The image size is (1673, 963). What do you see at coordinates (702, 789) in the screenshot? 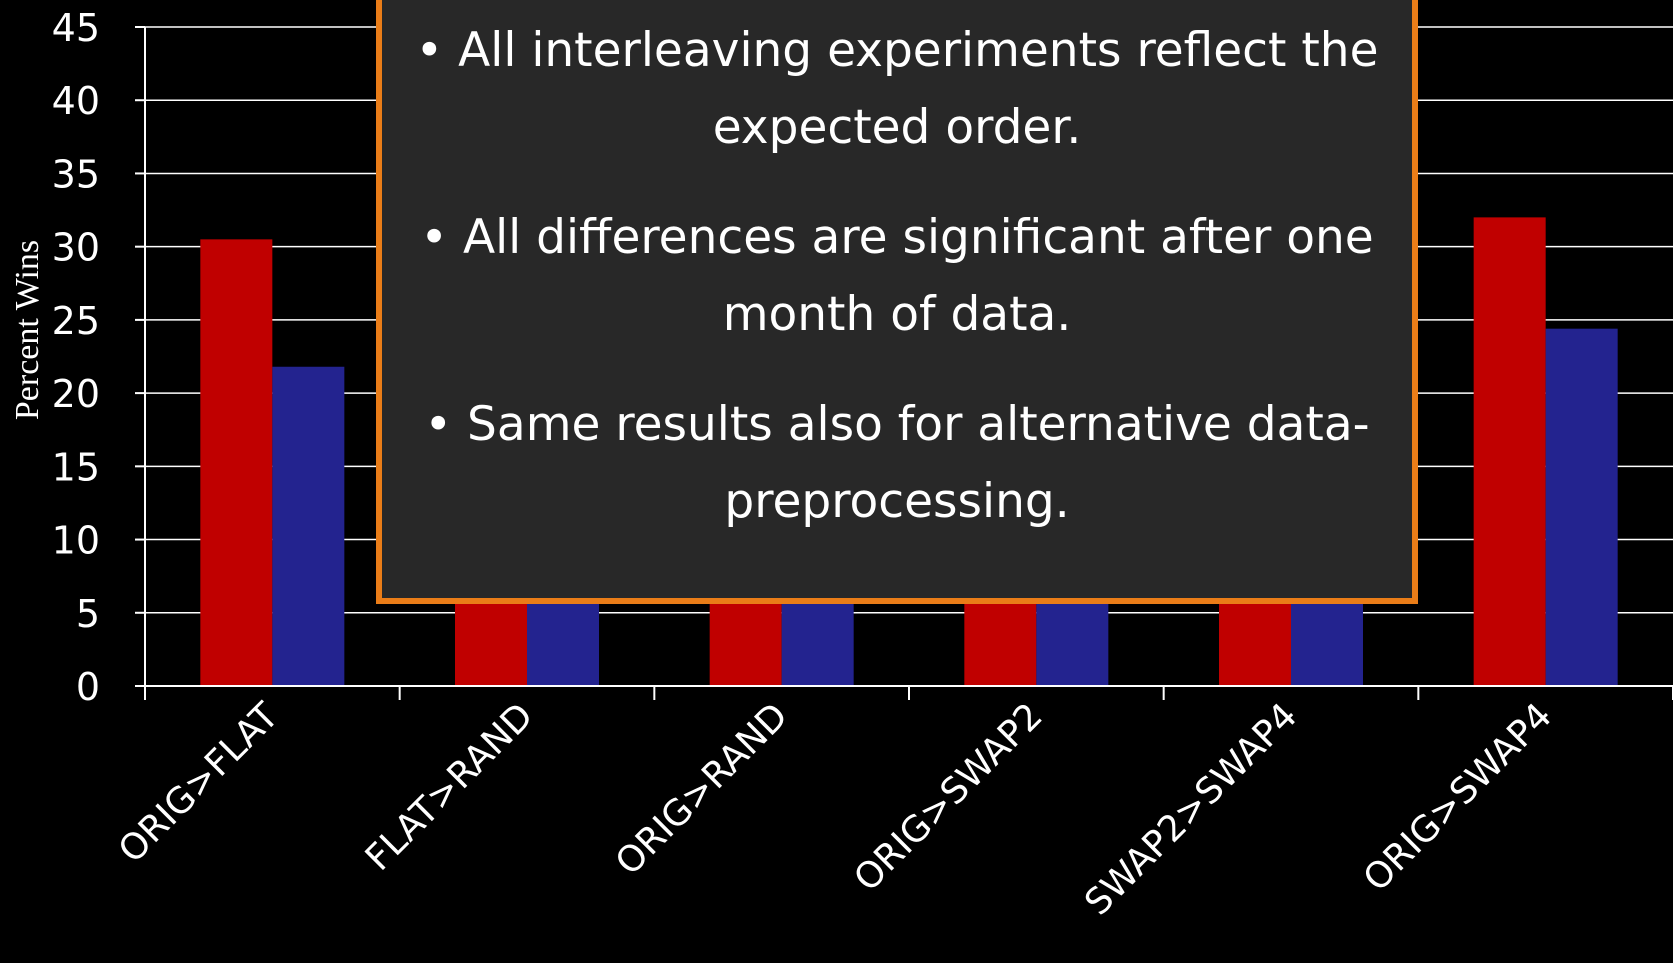
I see `x-category-label: ORIG>RAND` at bounding box center [702, 789].